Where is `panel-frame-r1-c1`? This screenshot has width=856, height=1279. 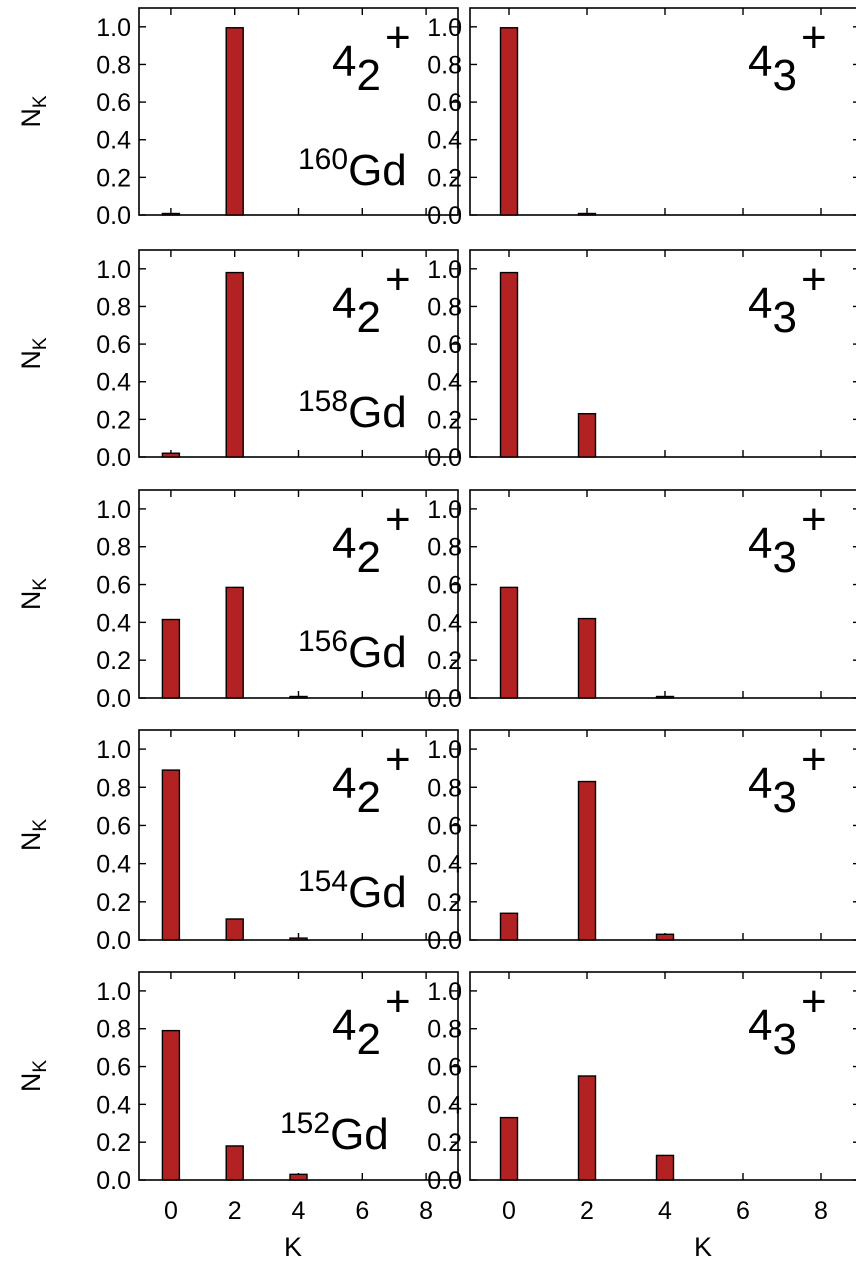
panel-frame-r1-c1 is located at coordinates (662, 353).